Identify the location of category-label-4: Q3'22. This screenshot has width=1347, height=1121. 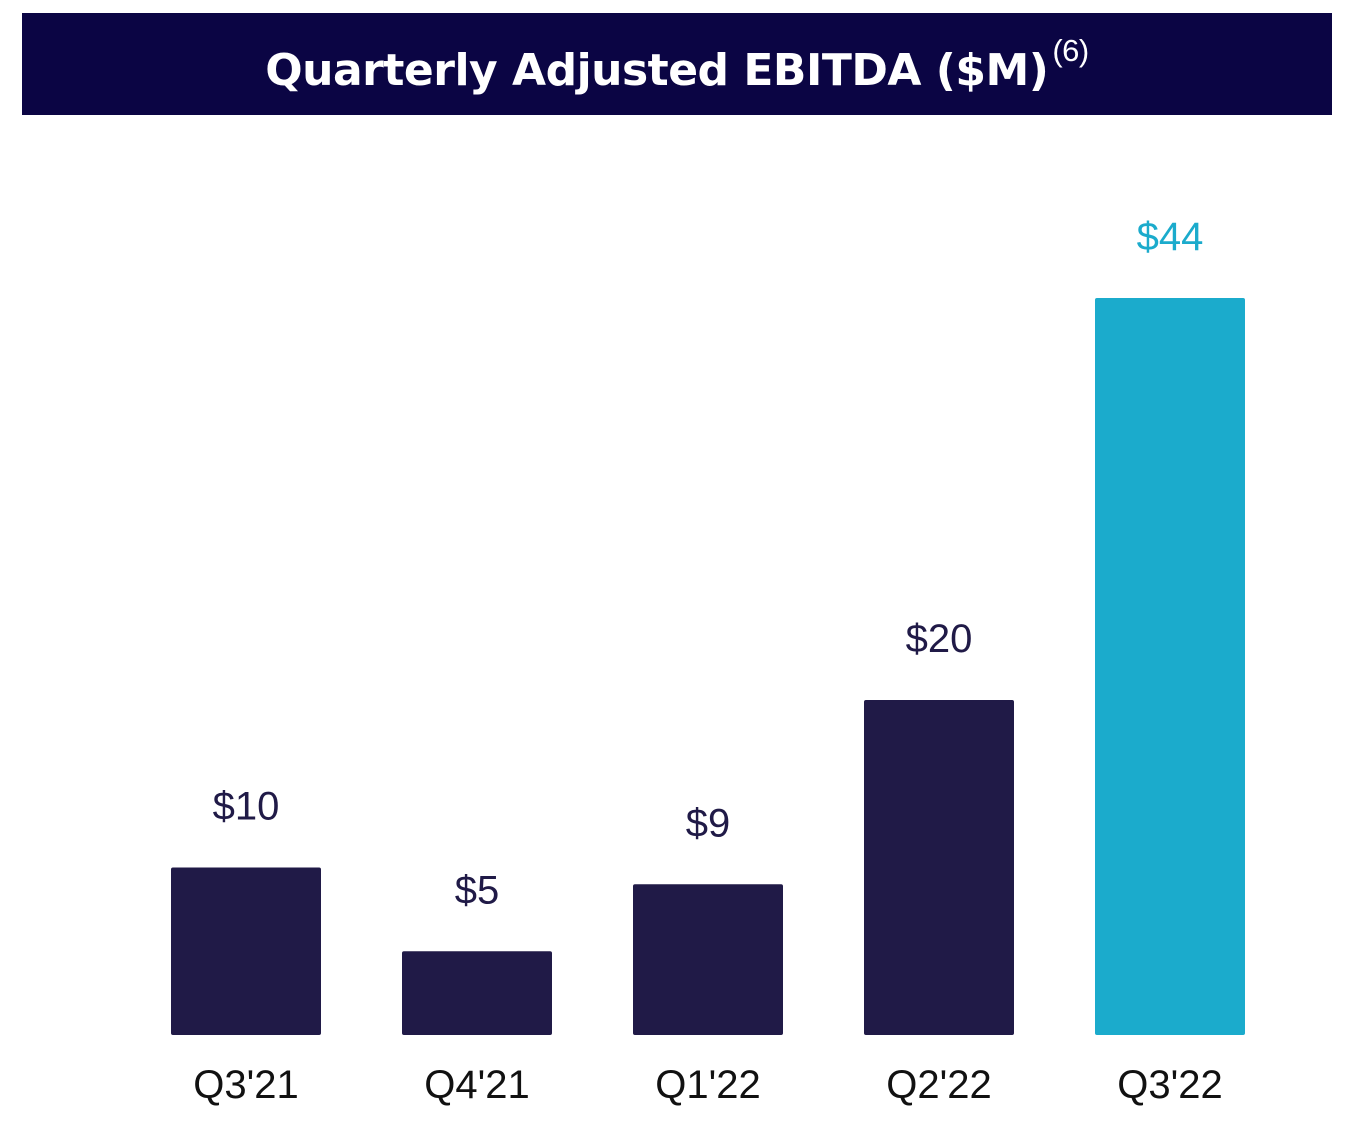
(1170, 1085).